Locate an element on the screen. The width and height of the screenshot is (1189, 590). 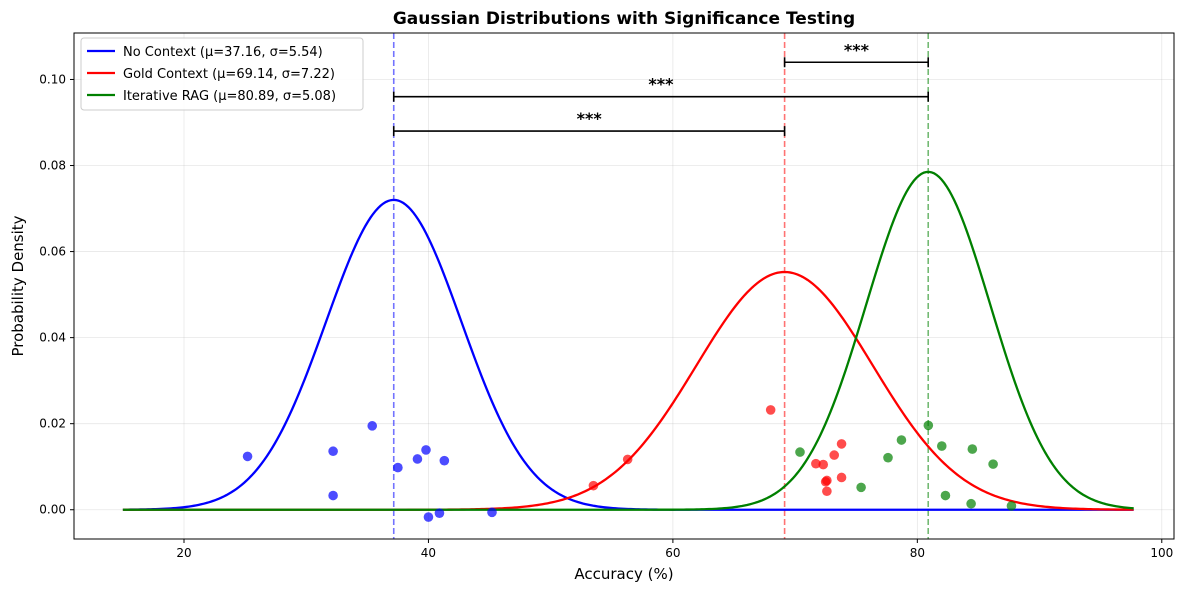
y-tick-label: 0.00 is located at coordinates (52, 510).